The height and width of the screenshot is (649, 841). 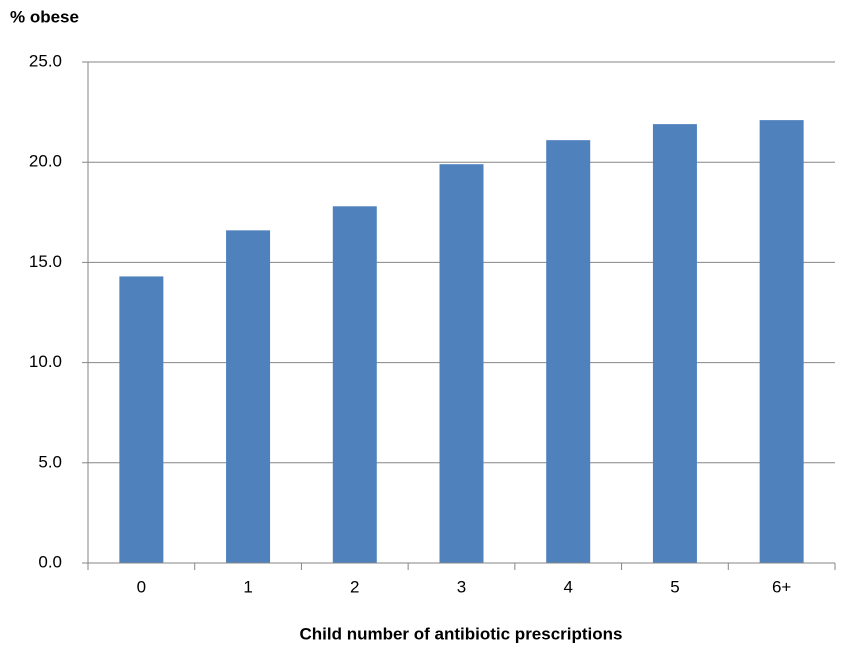 I want to click on y-tick-label: 25.0, so click(x=45, y=60).